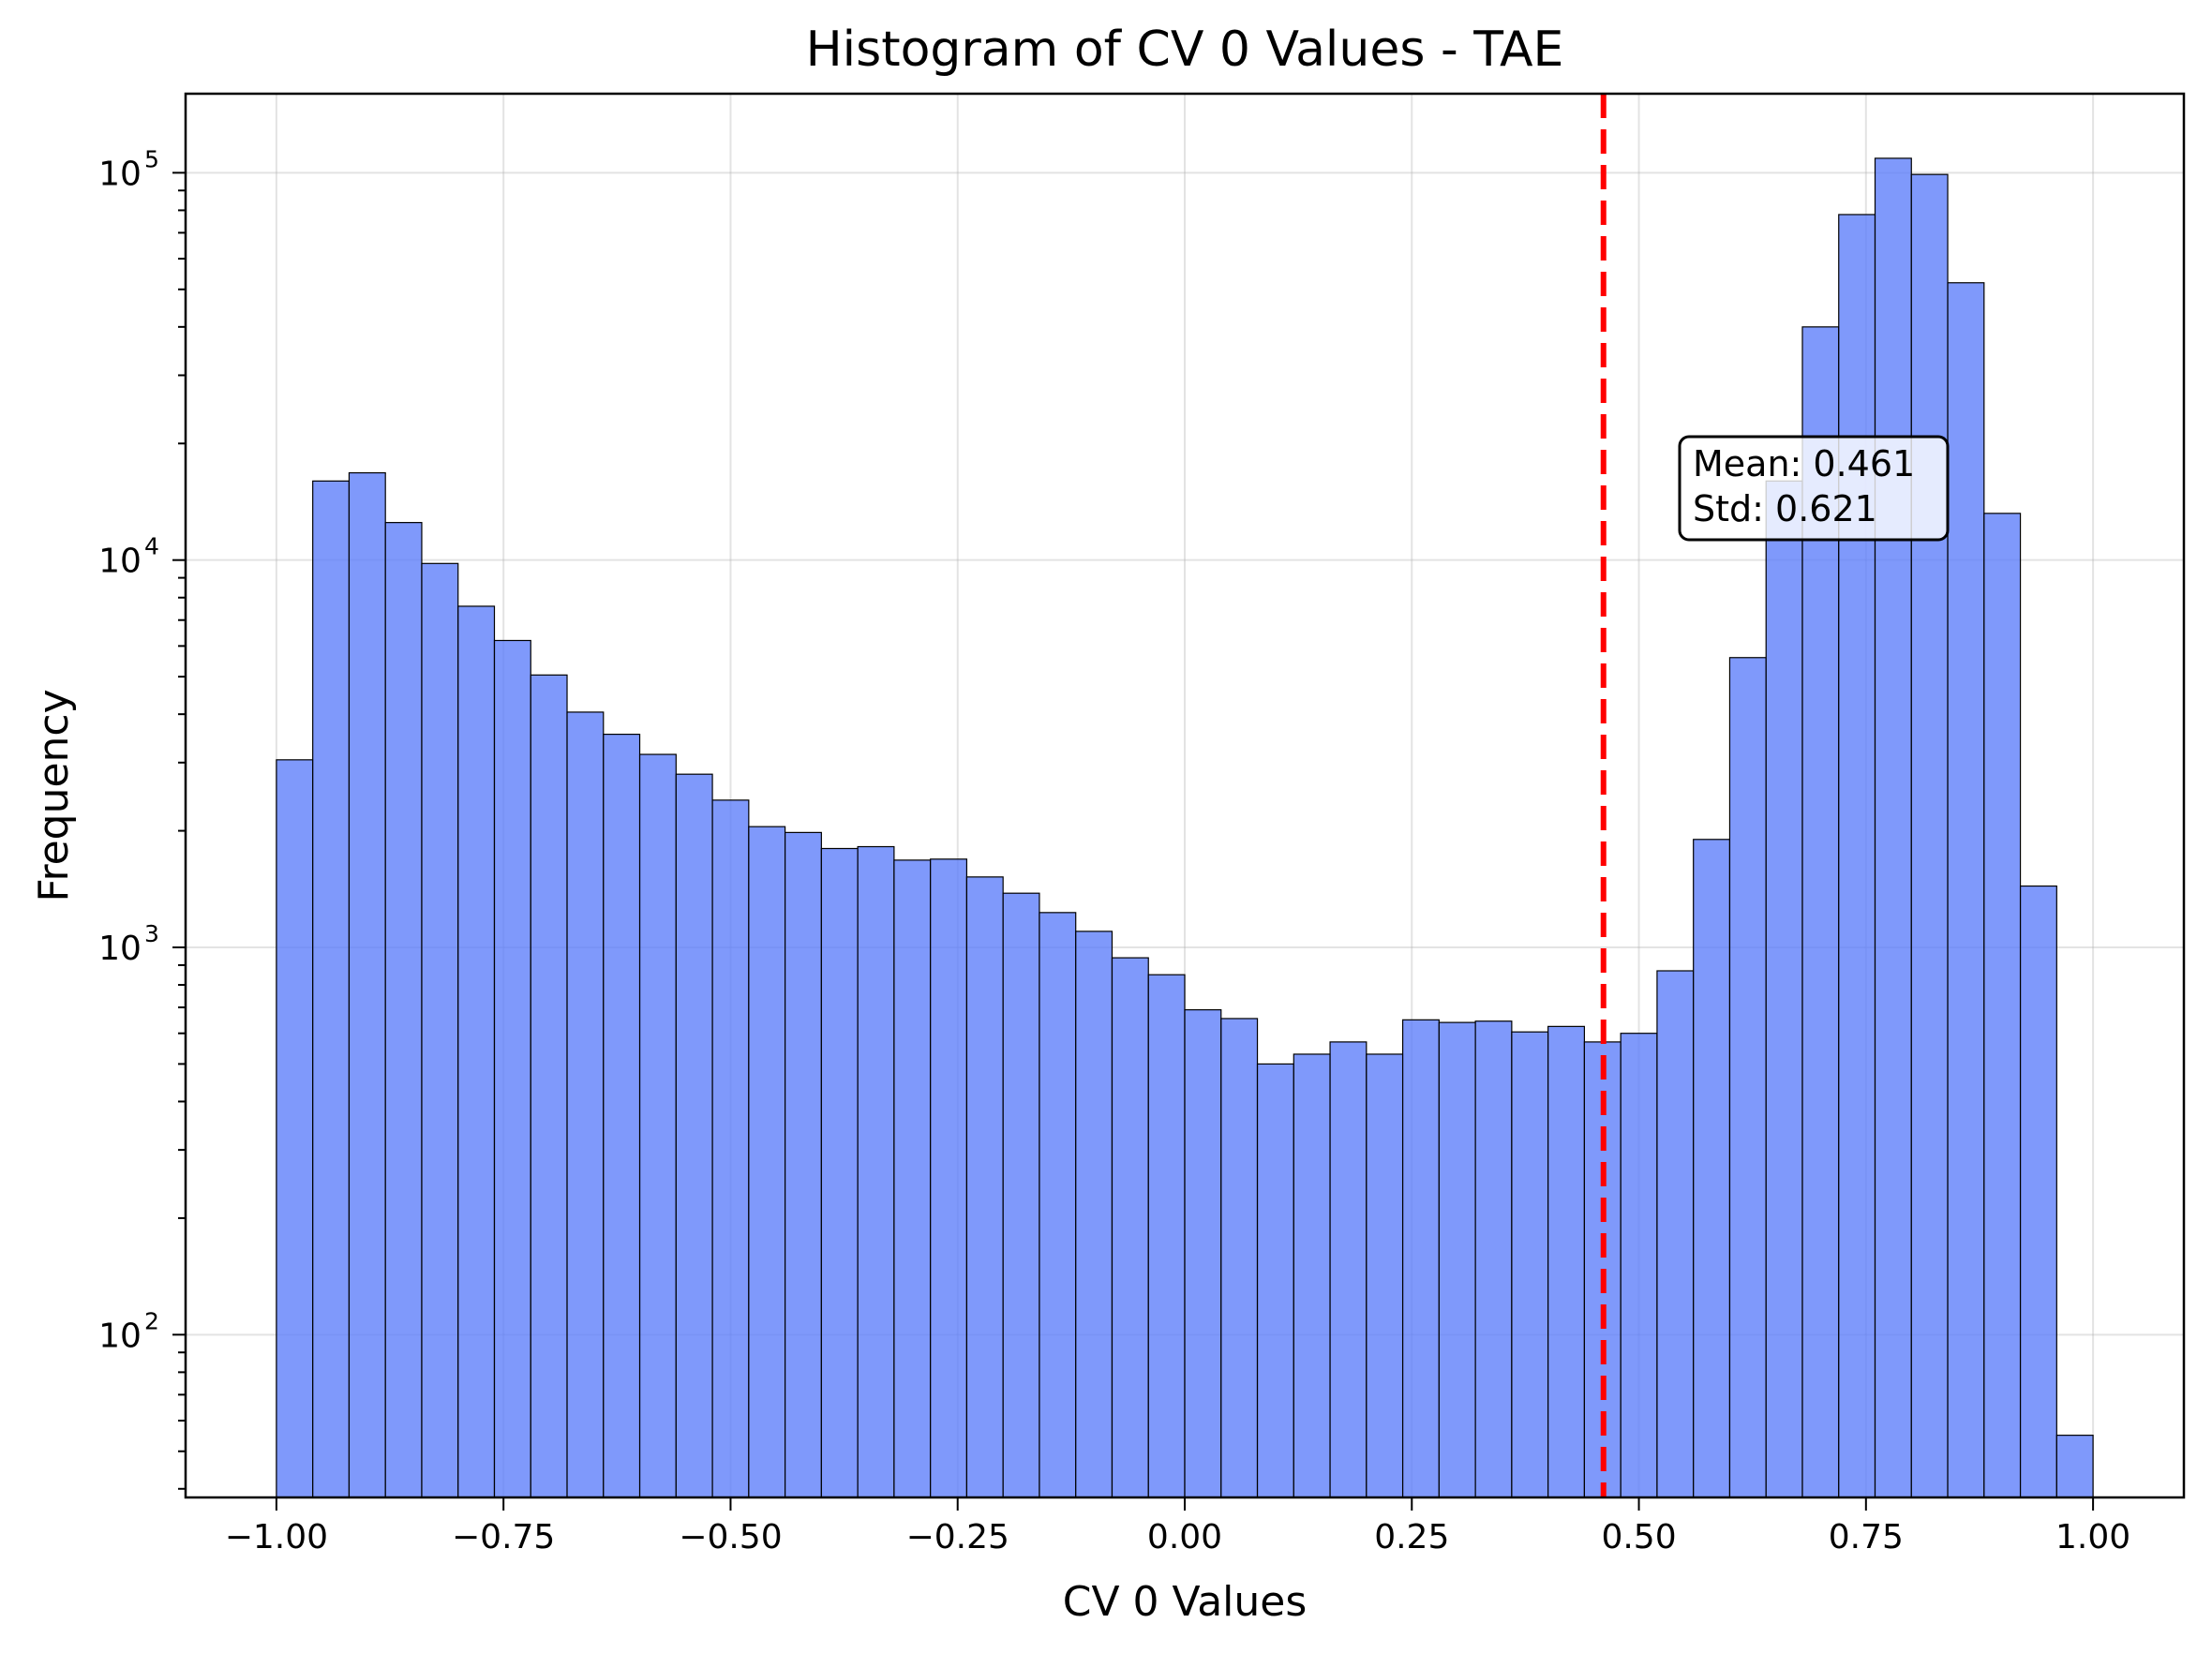  Describe the element at coordinates (957, 1537) in the screenshot. I see `x-tick-label: −0.25` at that location.